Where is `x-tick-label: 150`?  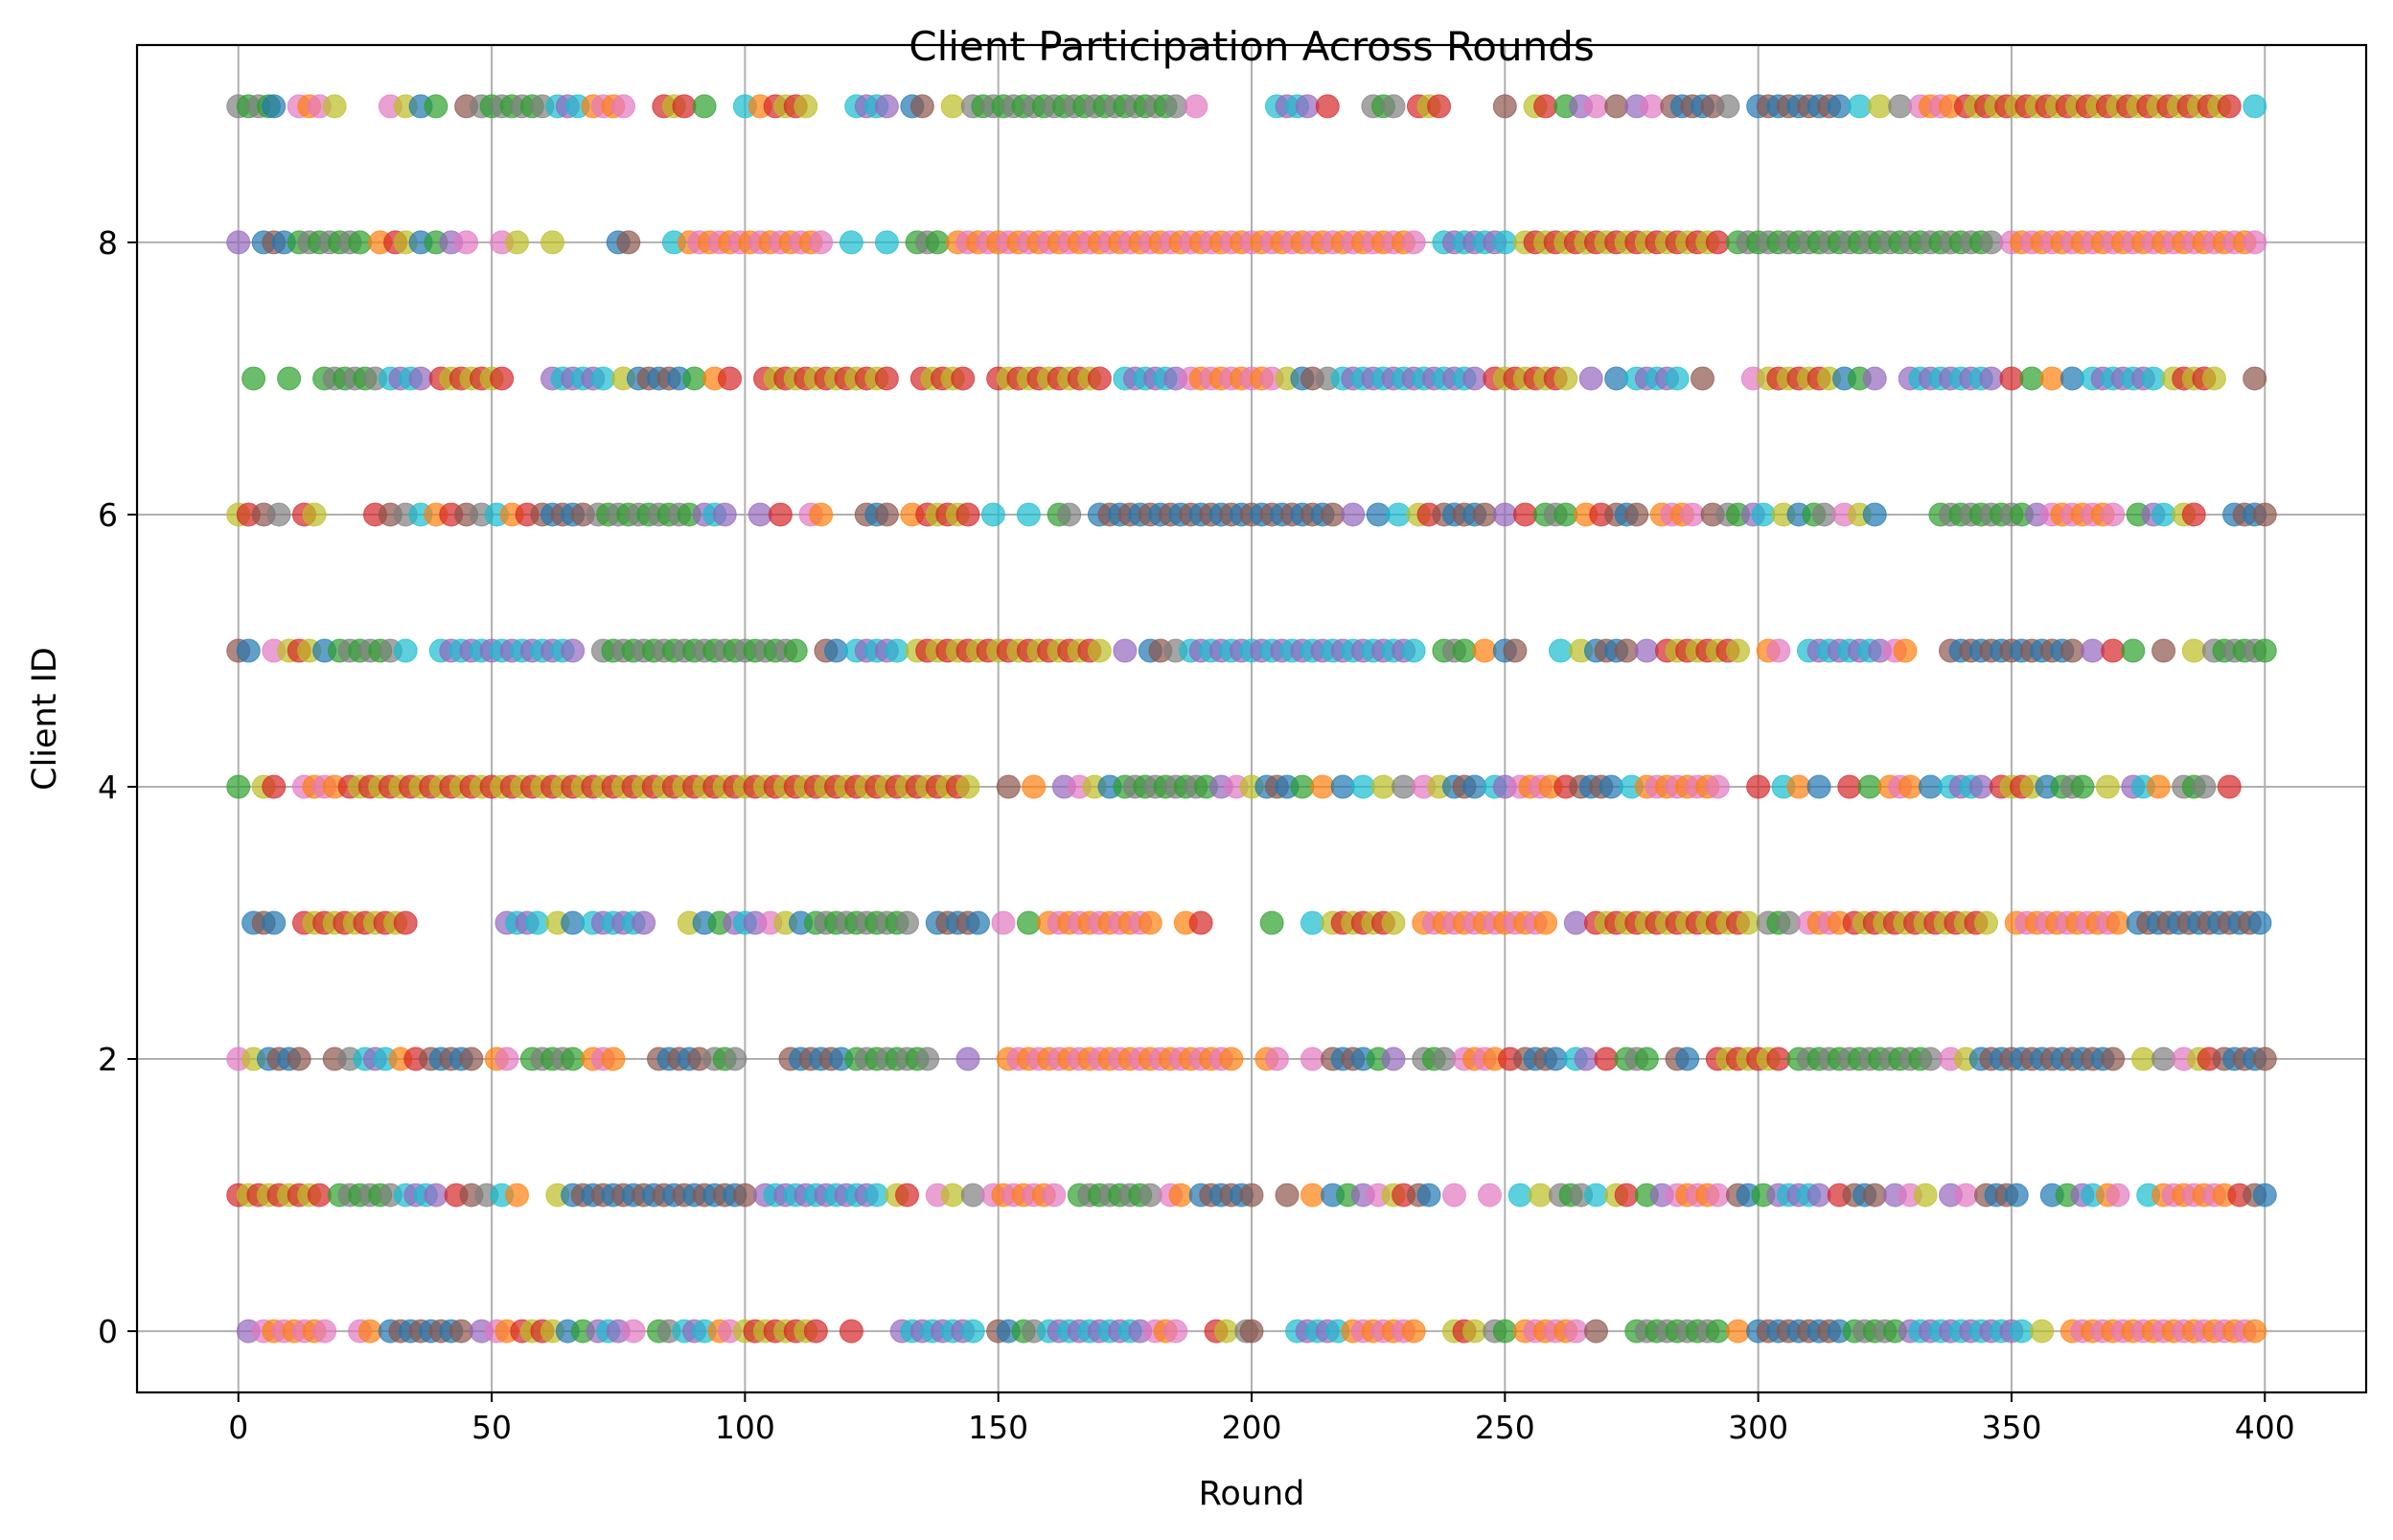
x-tick-label: 150 is located at coordinates (998, 1427).